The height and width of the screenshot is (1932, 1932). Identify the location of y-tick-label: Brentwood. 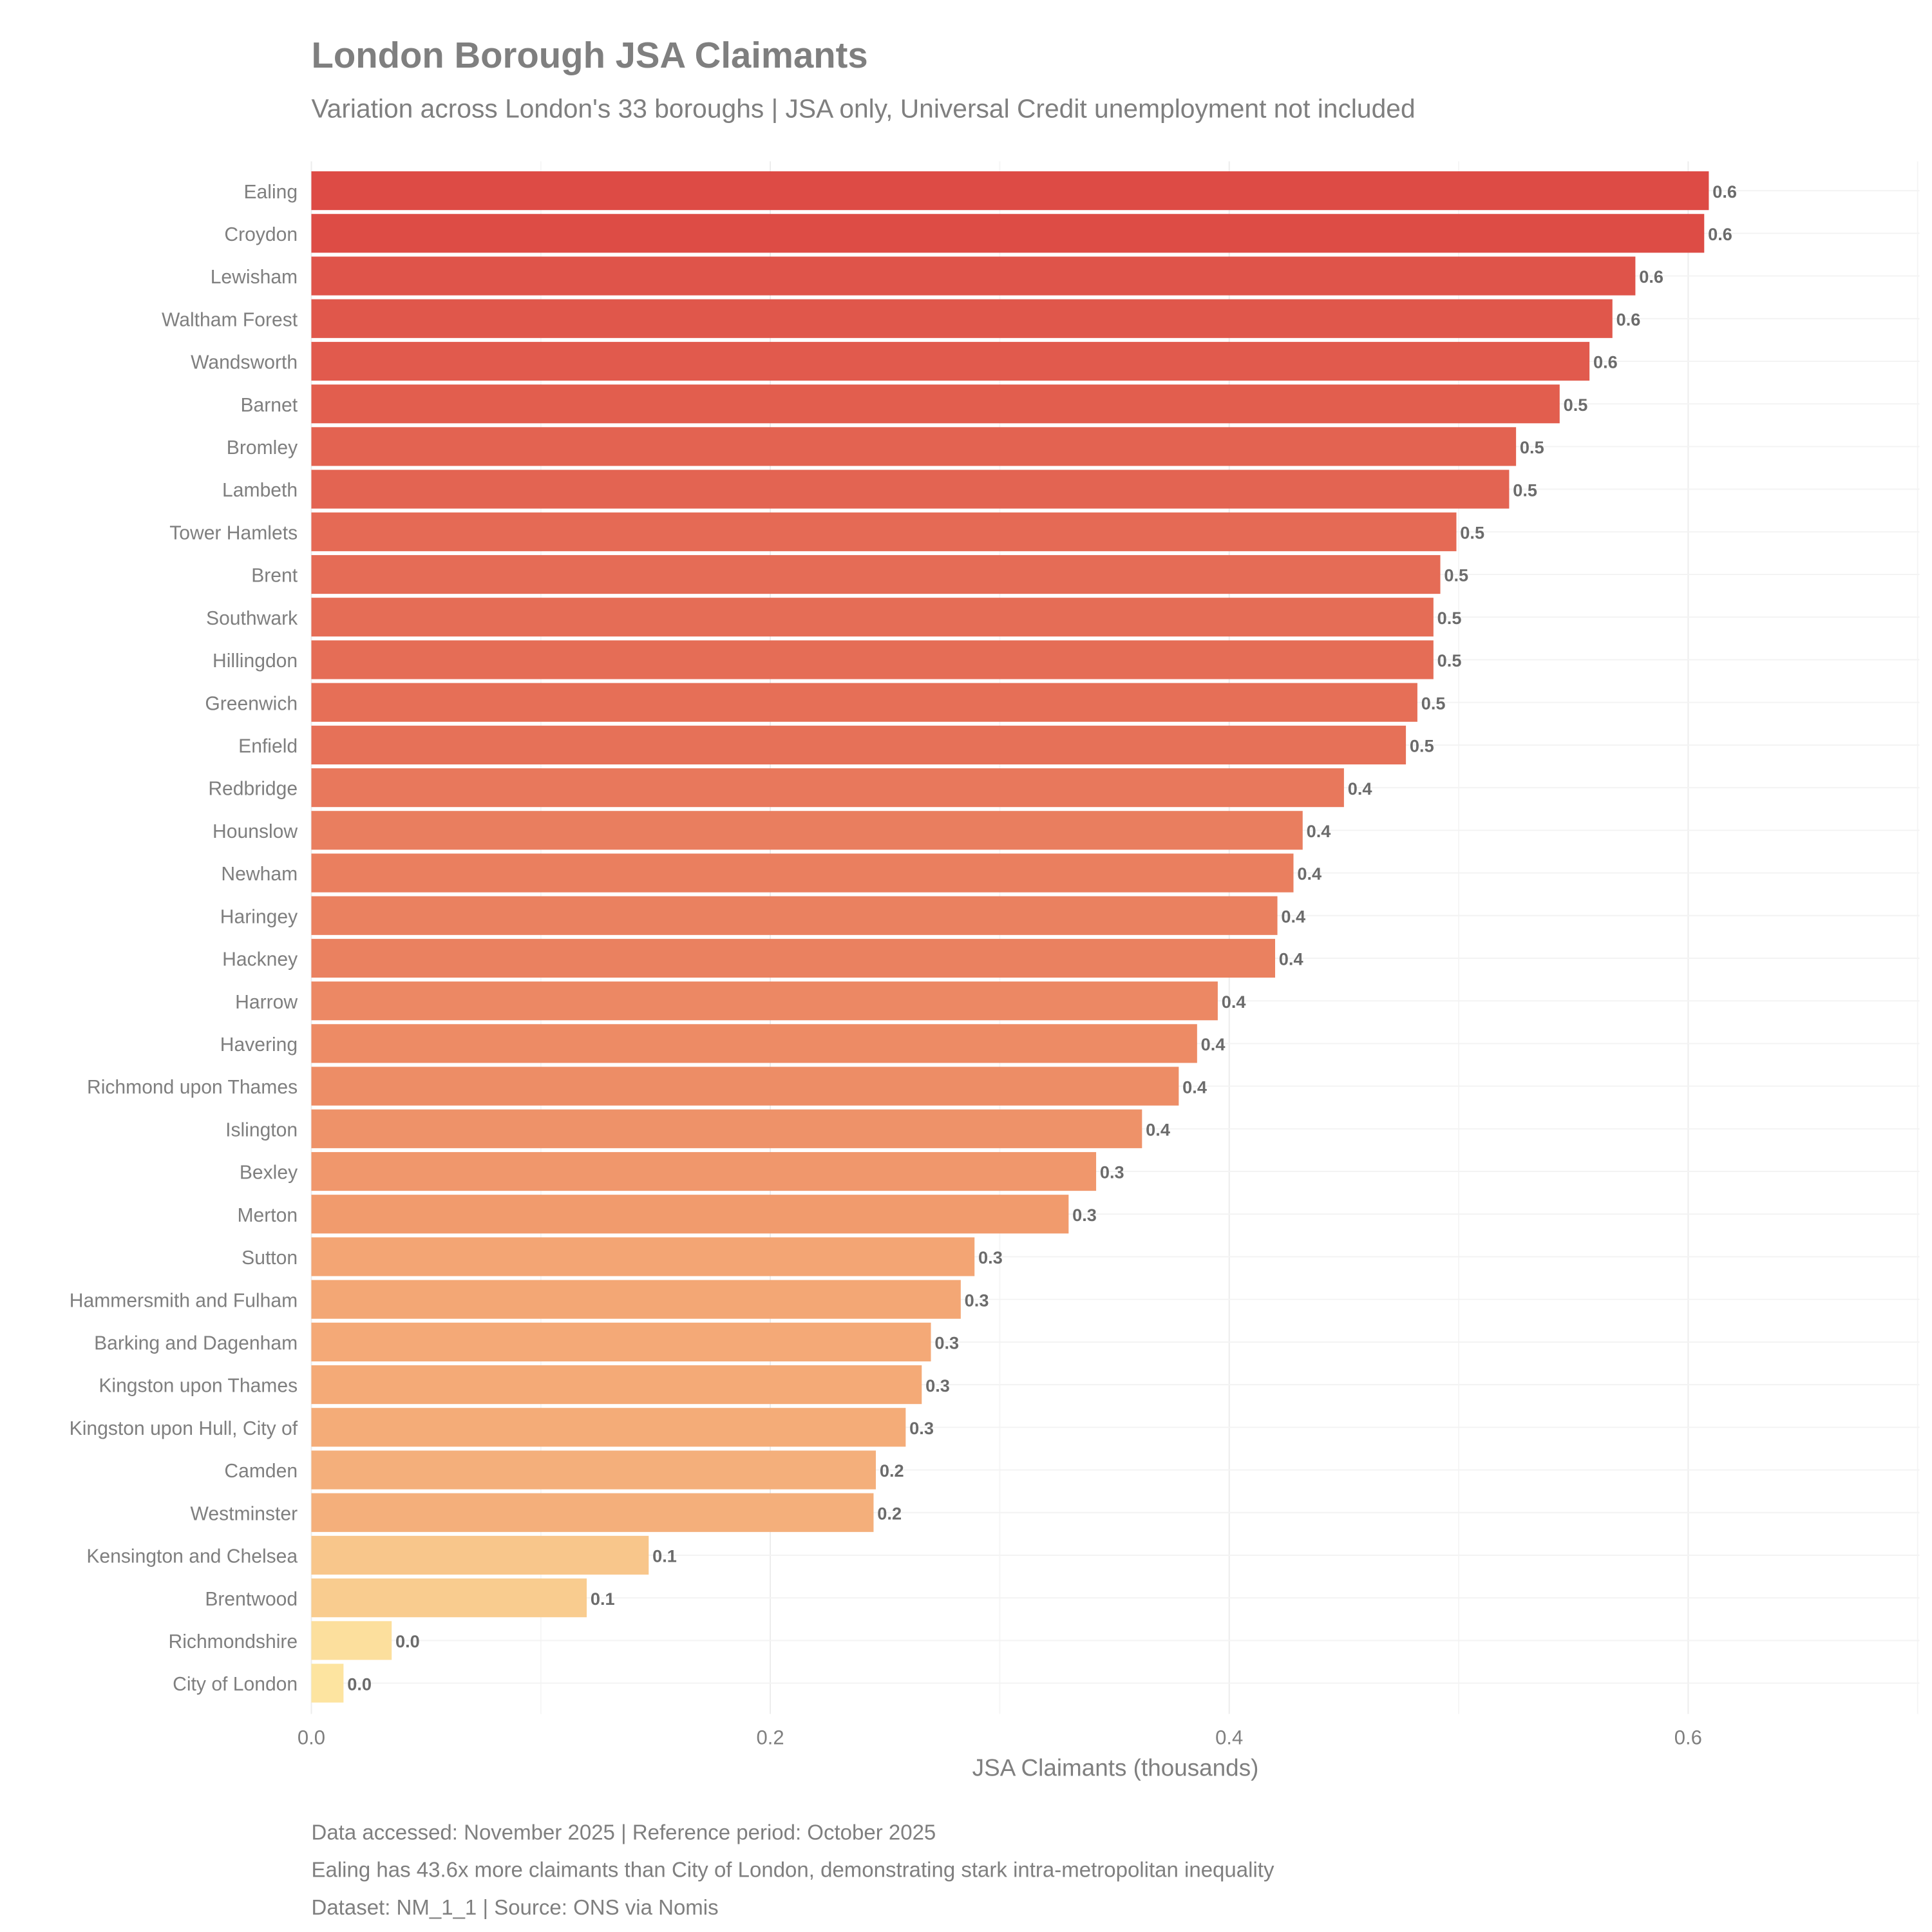
(251, 1599).